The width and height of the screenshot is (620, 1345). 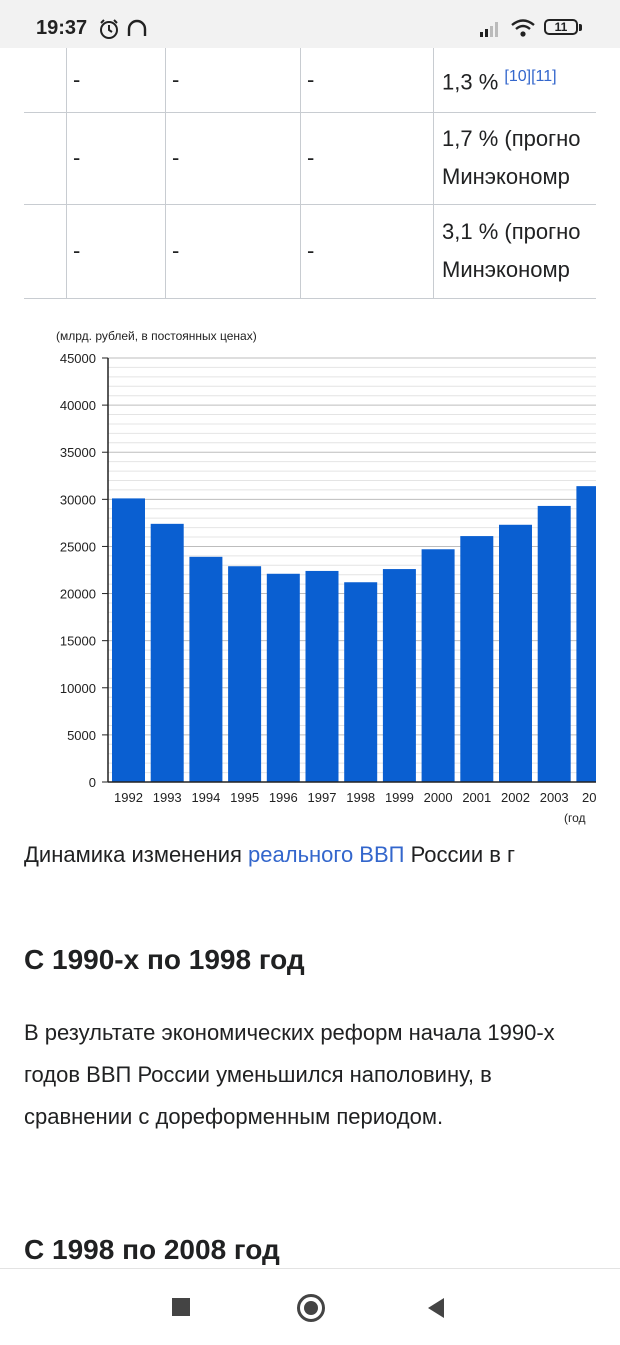 I want to click on home-dot, so click(x=311, y=1308).